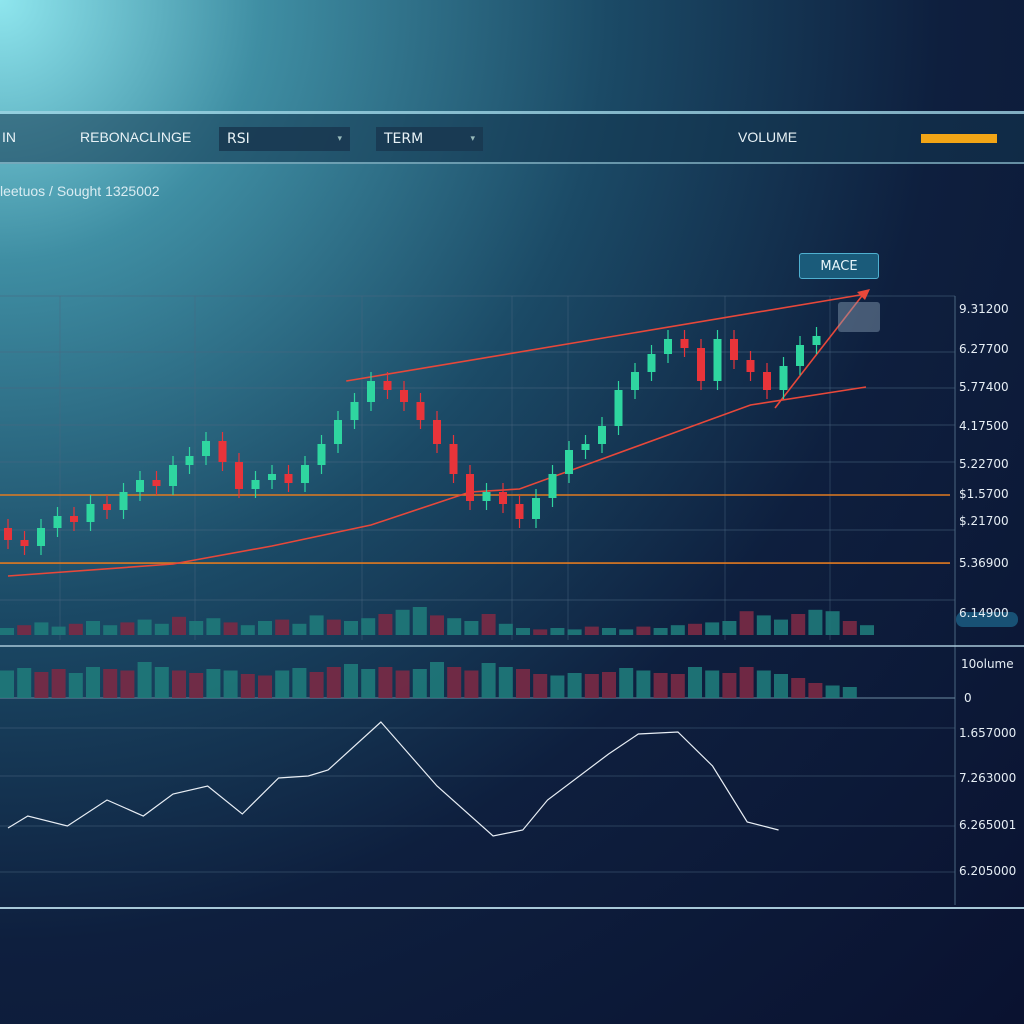 The image size is (1024, 1024). Describe the element at coordinates (839, 266) in the screenshot. I see `mace-annotation: MACE` at that location.